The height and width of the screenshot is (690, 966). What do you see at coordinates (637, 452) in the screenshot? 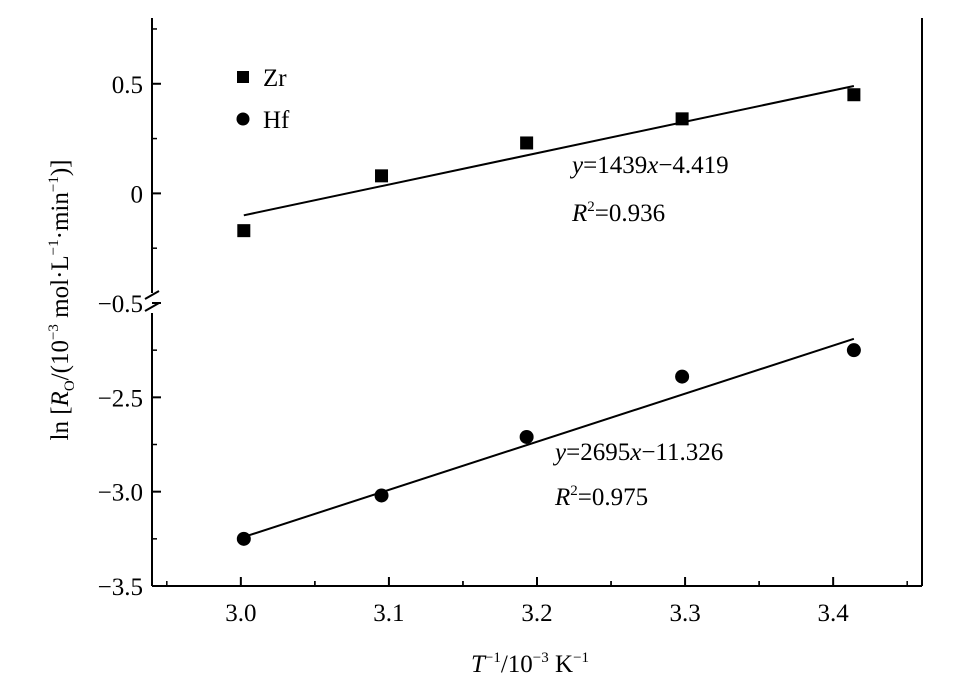
I see `fit-equation-hf: y=2695x−11.326` at bounding box center [637, 452].